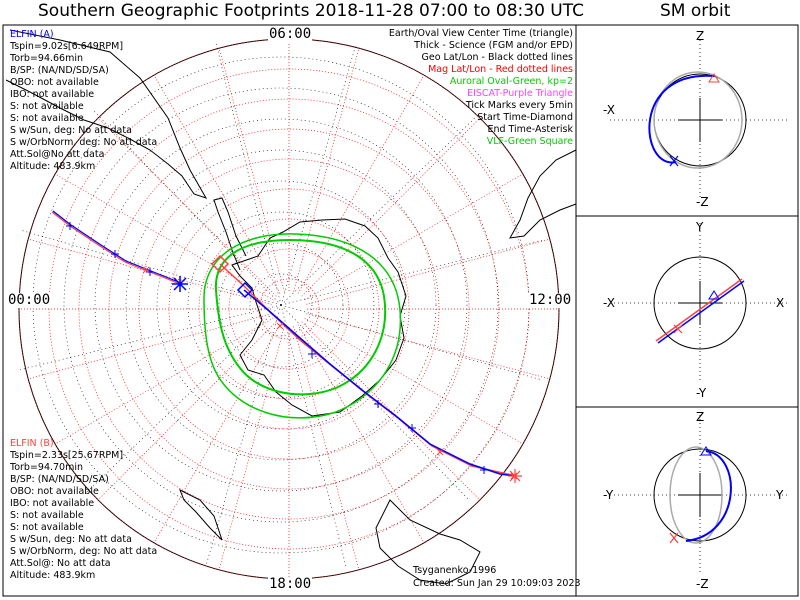 This screenshot has width=800, height=600. I want to click on sat-b-line: S w/Sun, deg: No att data, so click(71, 539).